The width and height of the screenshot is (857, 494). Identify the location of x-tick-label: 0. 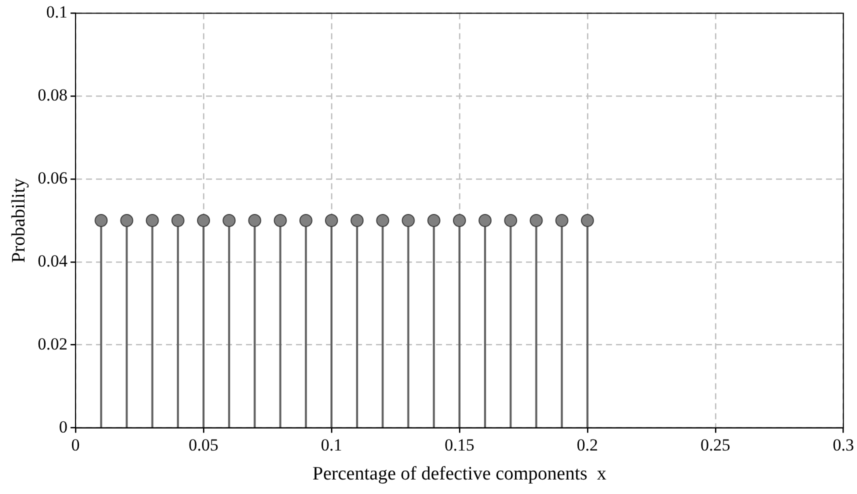
(75, 444).